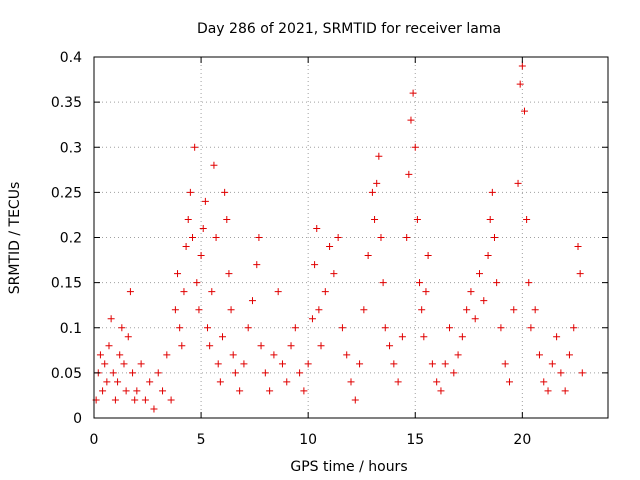 Image resolution: width=640 pixels, height=480 pixels. Describe the element at coordinates (15, 238) in the screenshot. I see `y-axis-title: SRMTID / TECUs` at that location.